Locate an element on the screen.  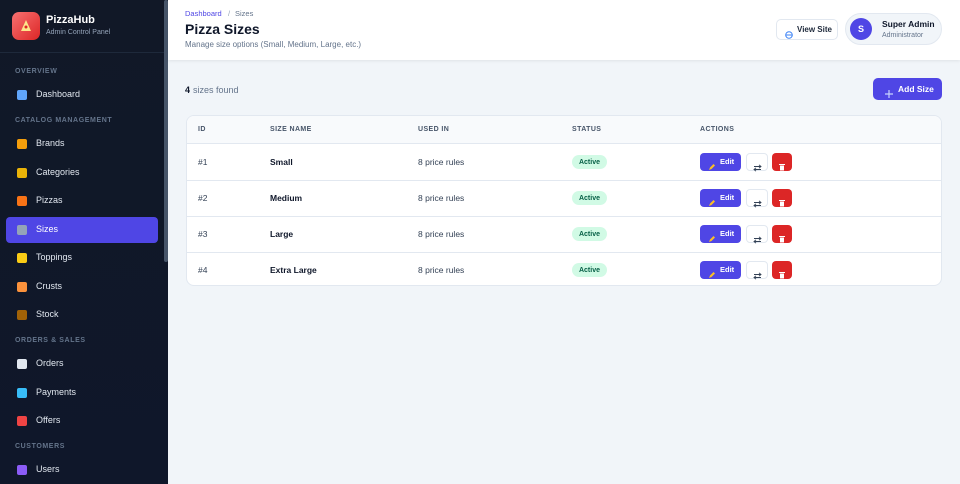
column-header: STATUS is located at coordinates (587, 129).